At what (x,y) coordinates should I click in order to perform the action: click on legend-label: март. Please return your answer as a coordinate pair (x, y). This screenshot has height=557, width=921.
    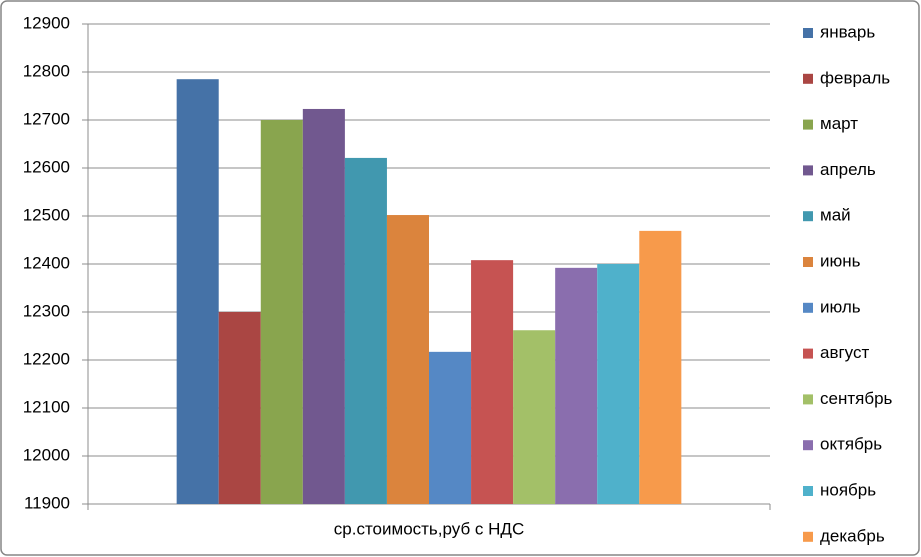
    Looking at the image, I should click on (839, 123).